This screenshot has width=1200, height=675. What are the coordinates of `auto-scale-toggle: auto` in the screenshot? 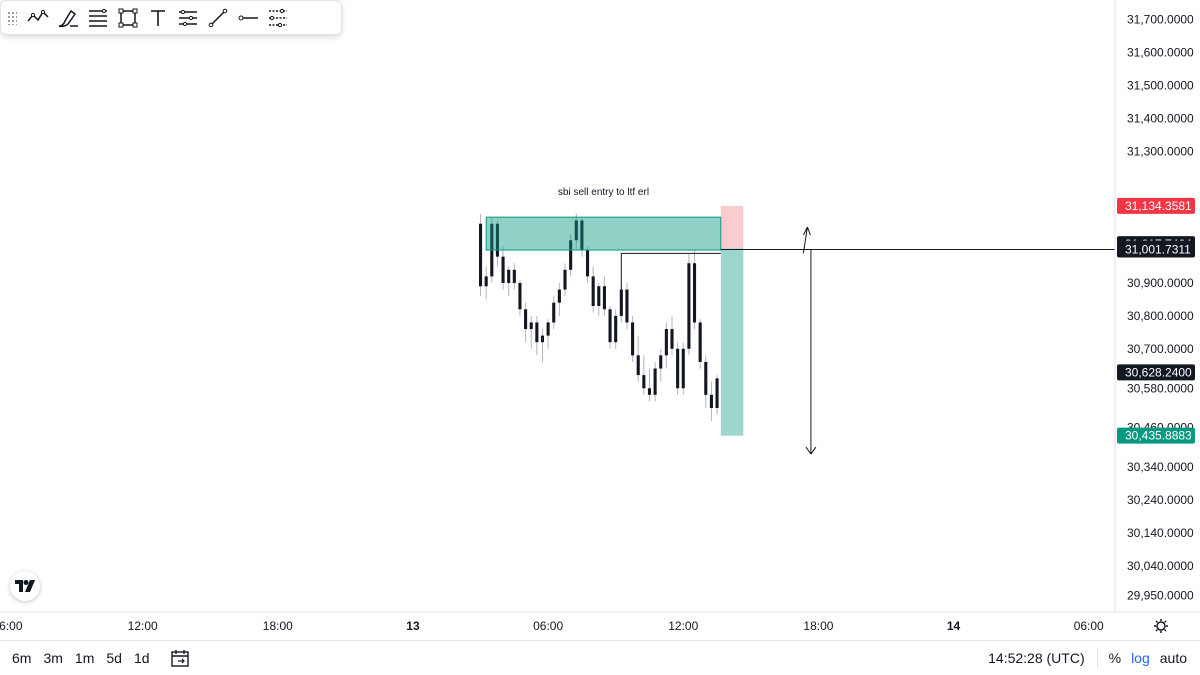 It's located at (1173, 658).